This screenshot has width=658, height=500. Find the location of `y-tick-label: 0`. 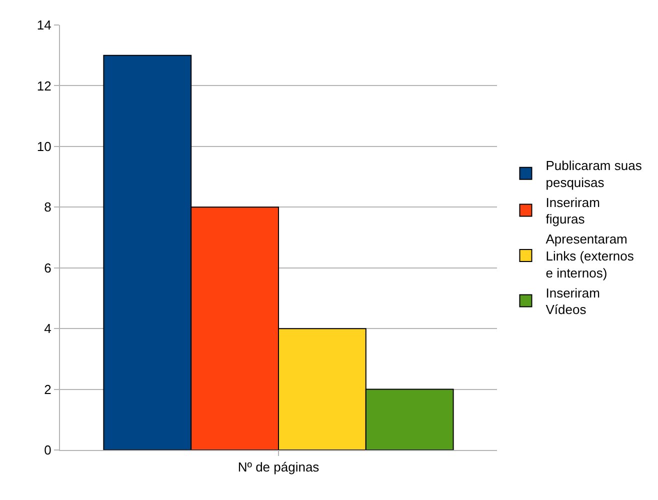

y-tick-label: 0 is located at coordinates (48, 450).